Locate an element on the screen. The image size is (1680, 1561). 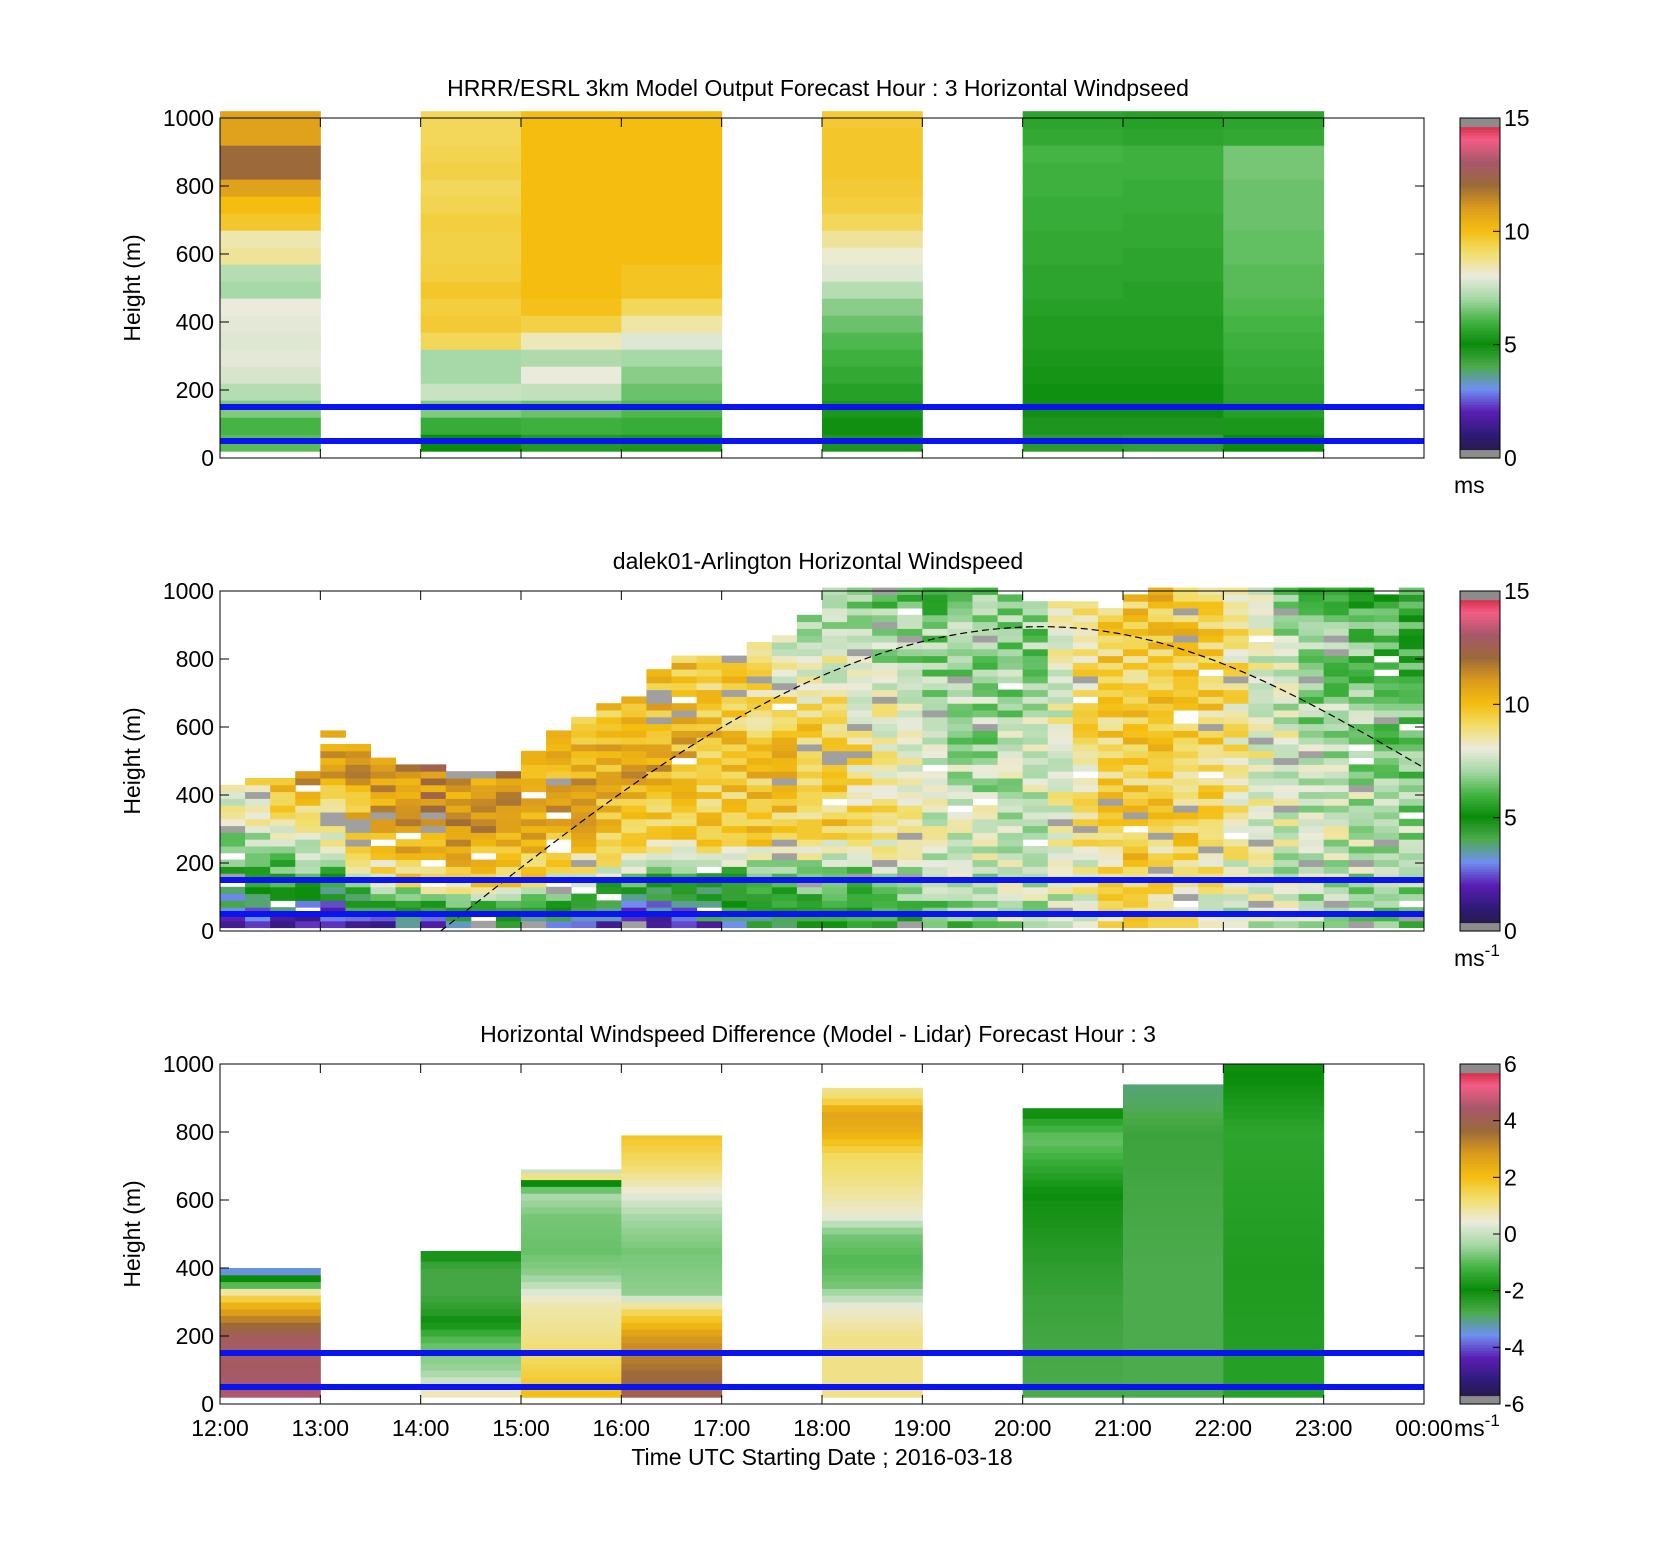
colorbar-unit-label: ms-1 is located at coordinates (1477, 1426).